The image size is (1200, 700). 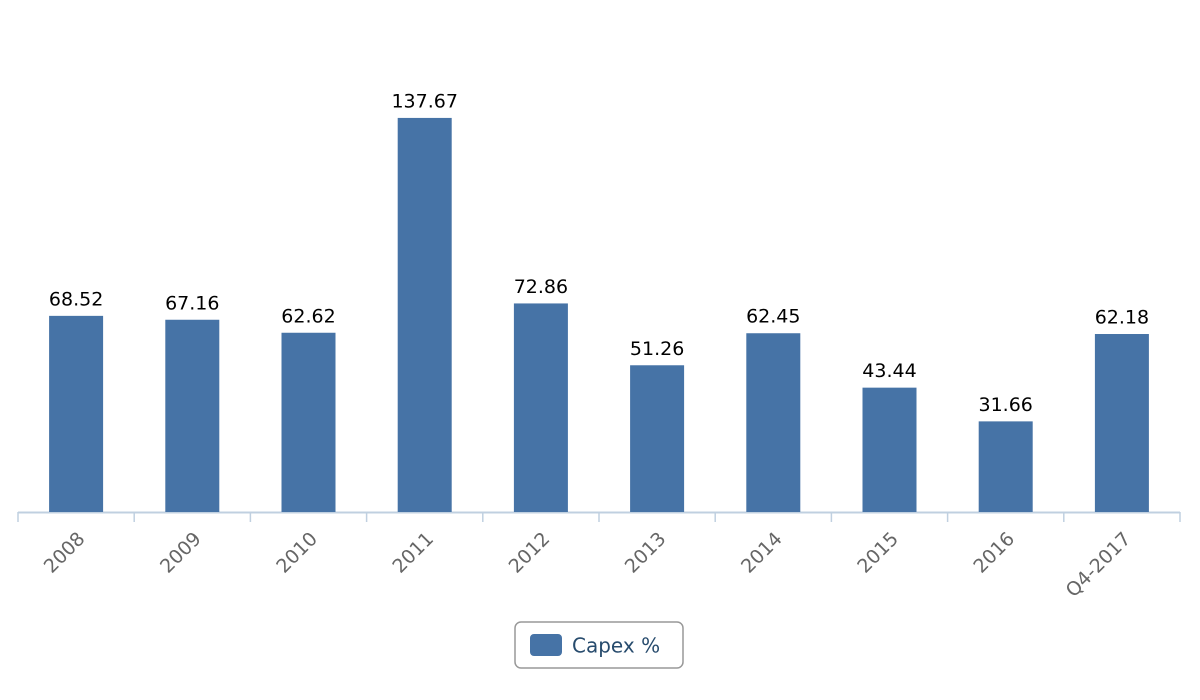 What do you see at coordinates (541, 287) in the screenshot?
I see `data-label: 72.86` at bounding box center [541, 287].